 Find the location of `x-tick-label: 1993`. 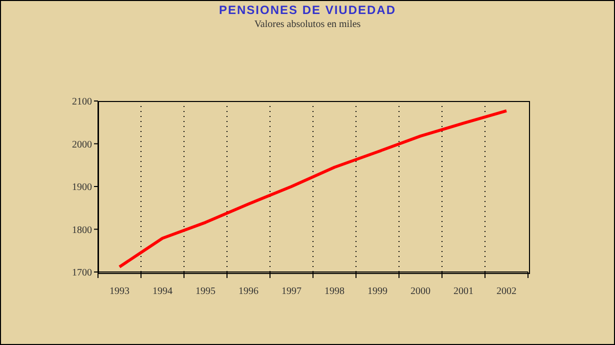

x-tick-label: 1993 is located at coordinates (120, 291).